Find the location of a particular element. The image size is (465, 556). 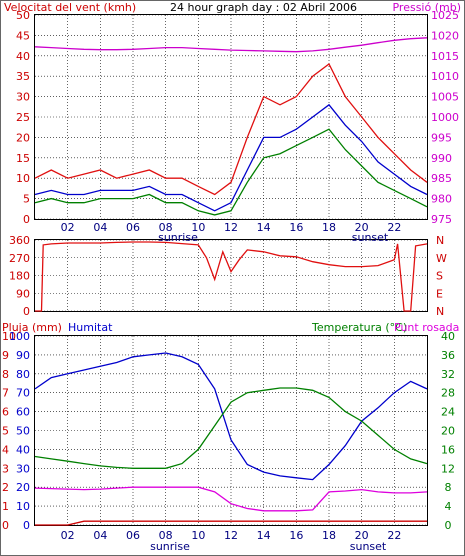

series-line-wind_green is located at coordinates (231, 172).